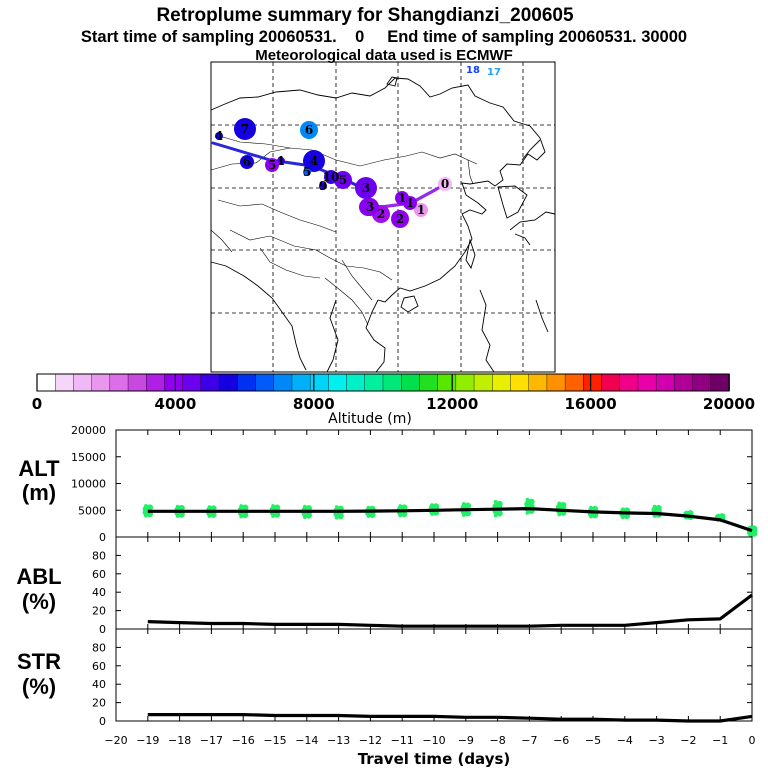 This screenshot has height=768, width=768. I want to click on x-tick-label: −7, so click(529, 740).